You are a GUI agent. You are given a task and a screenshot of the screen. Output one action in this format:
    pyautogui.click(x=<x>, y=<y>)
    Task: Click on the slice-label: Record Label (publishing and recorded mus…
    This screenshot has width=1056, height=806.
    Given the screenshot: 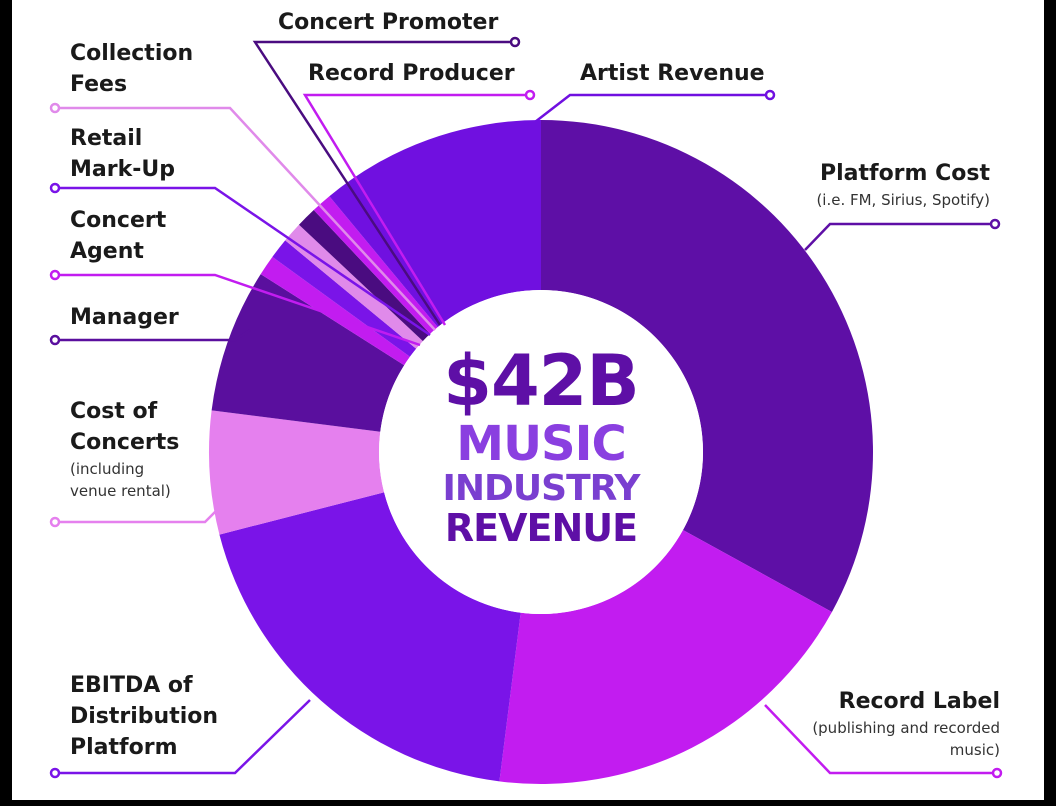 What is the action you would take?
    pyautogui.click(x=900, y=723)
    